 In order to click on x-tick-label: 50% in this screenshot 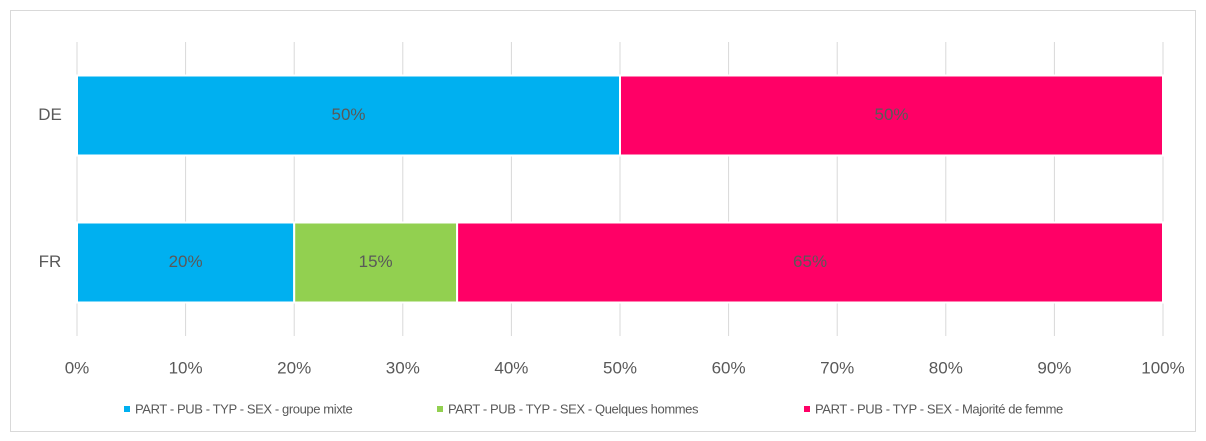, I will do `click(620, 367)`.